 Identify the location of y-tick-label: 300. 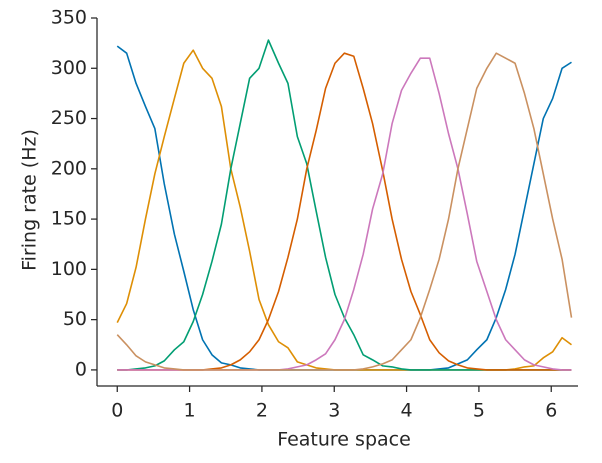
(69, 68).